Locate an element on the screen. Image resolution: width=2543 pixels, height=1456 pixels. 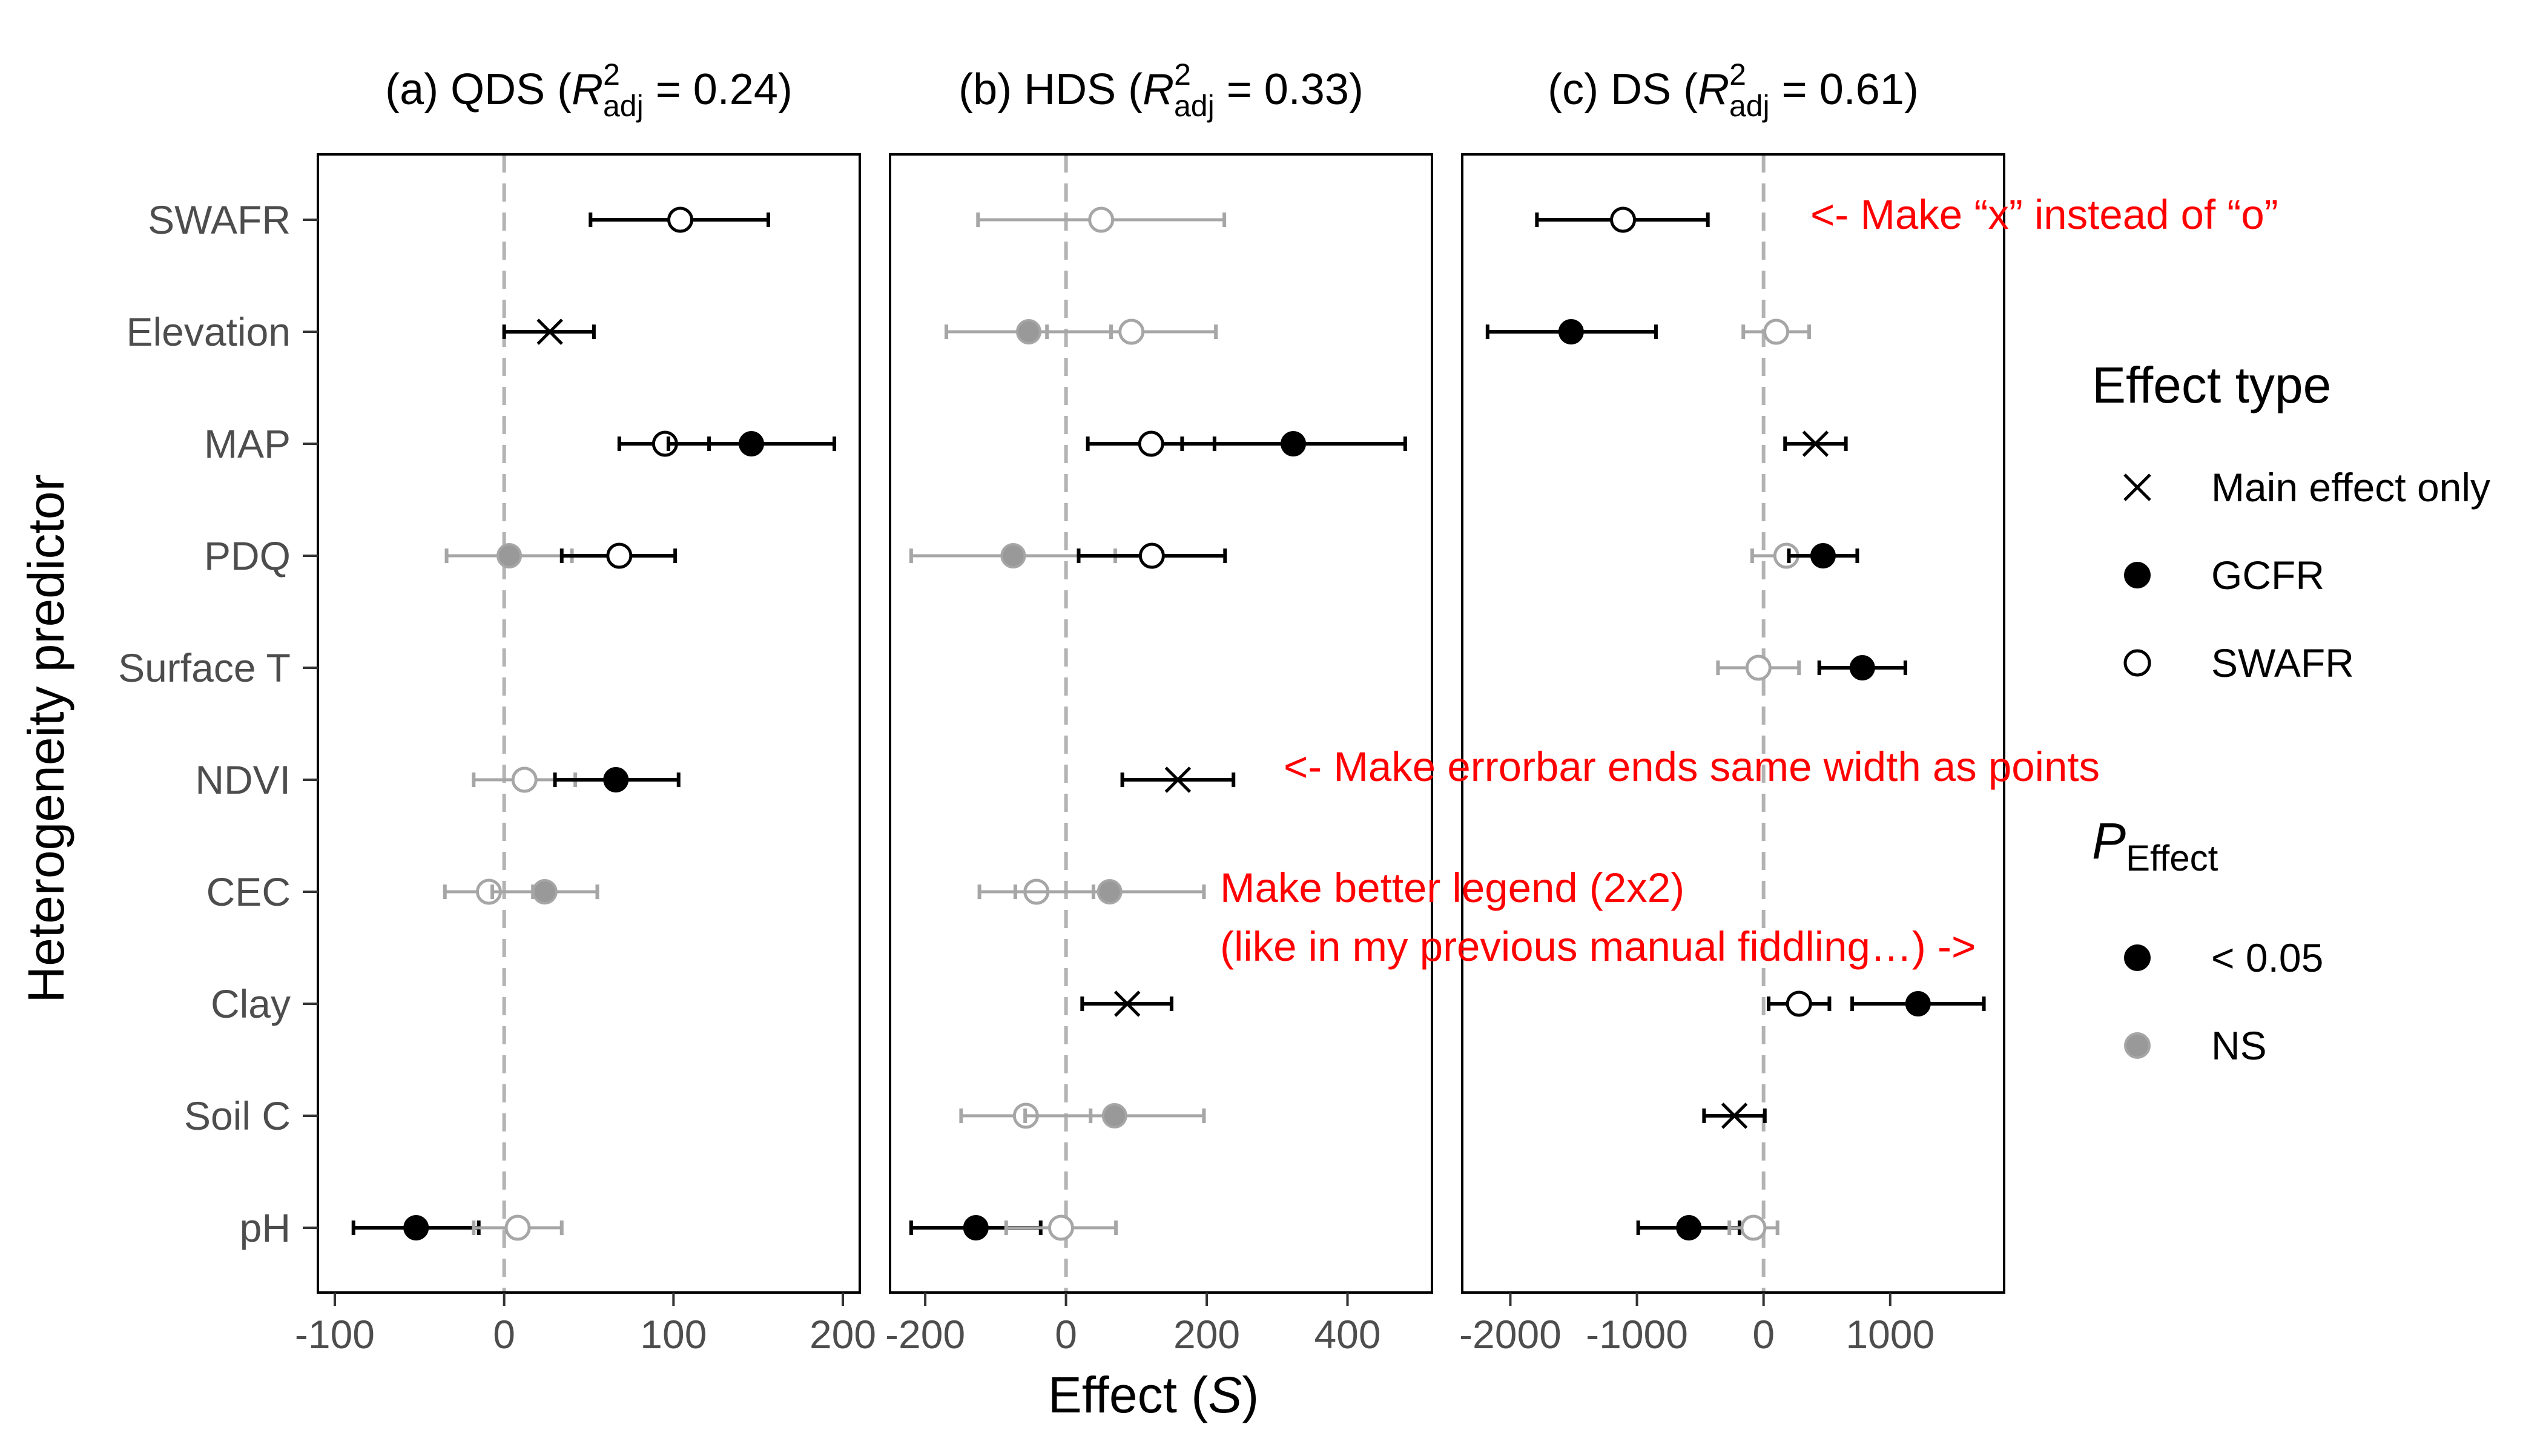
x-tick-label: -200 is located at coordinates (925, 1334).